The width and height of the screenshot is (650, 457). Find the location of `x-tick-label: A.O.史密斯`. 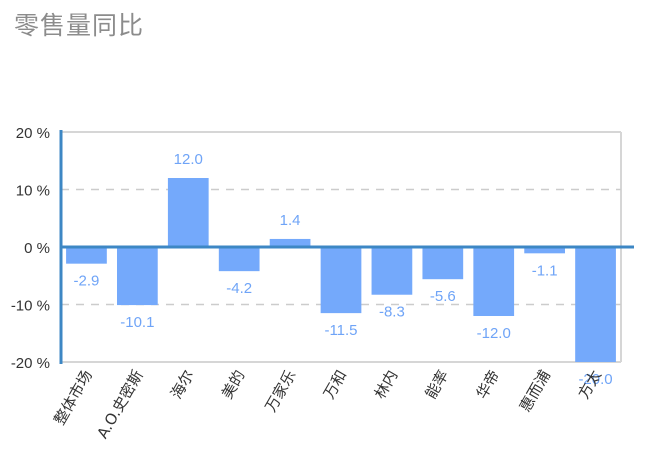

x-tick-label: A.O.史密斯 is located at coordinates (119, 404).